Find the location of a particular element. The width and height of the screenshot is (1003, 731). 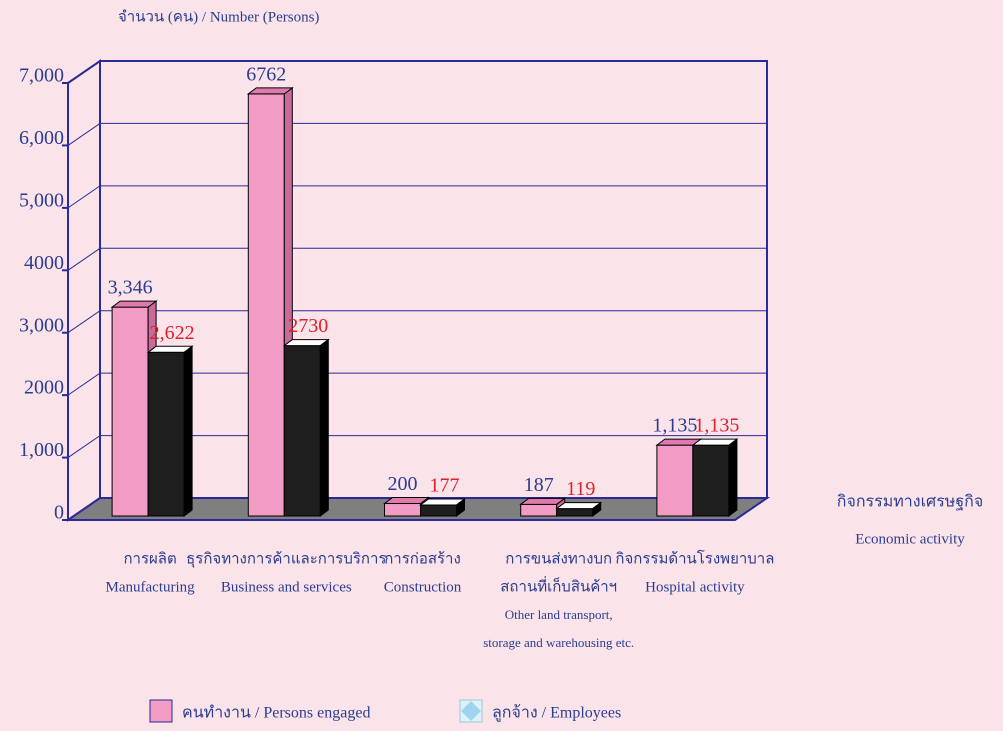

y-tick-label: 4000 is located at coordinates (44, 263).